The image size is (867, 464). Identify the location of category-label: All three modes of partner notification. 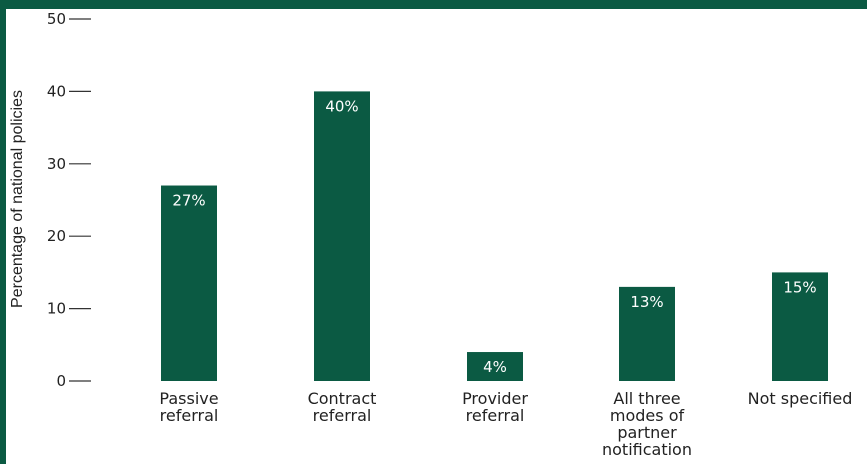
(647, 424).